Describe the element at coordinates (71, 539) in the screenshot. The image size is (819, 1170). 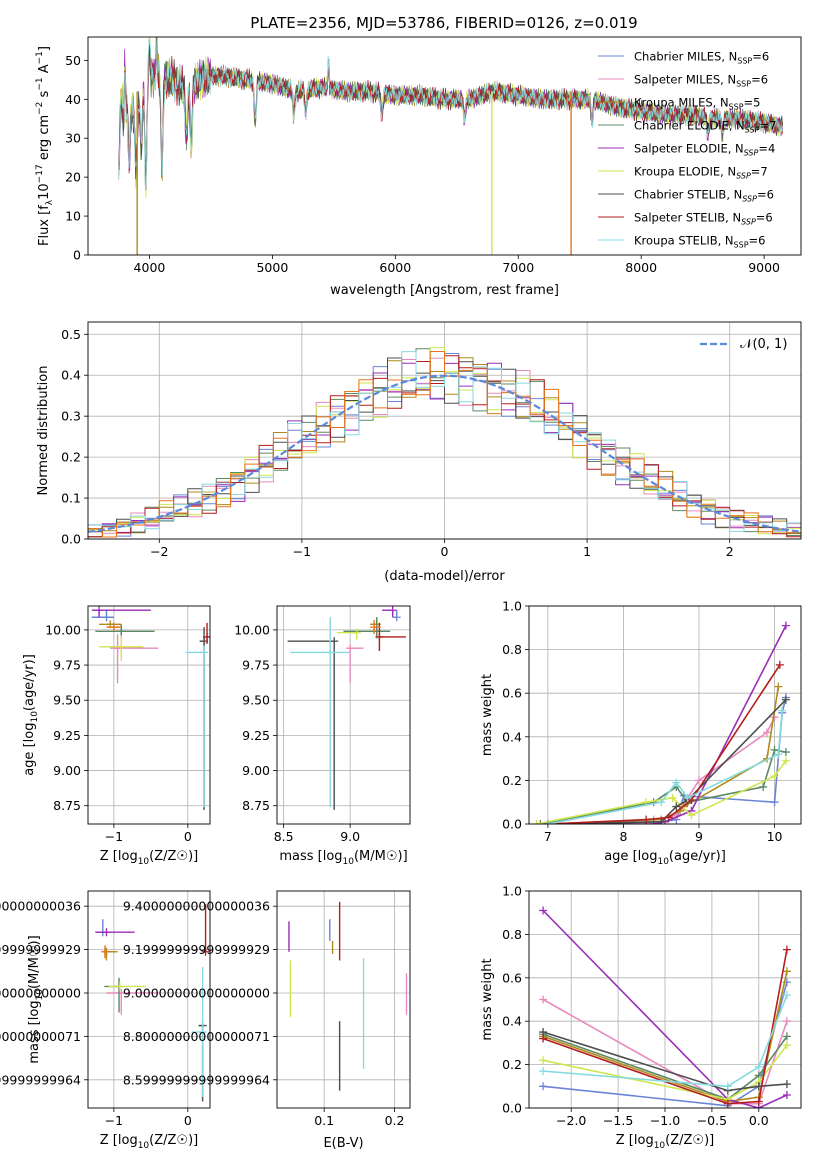
I see `residuals-ytick-label: 0.0` at that location.